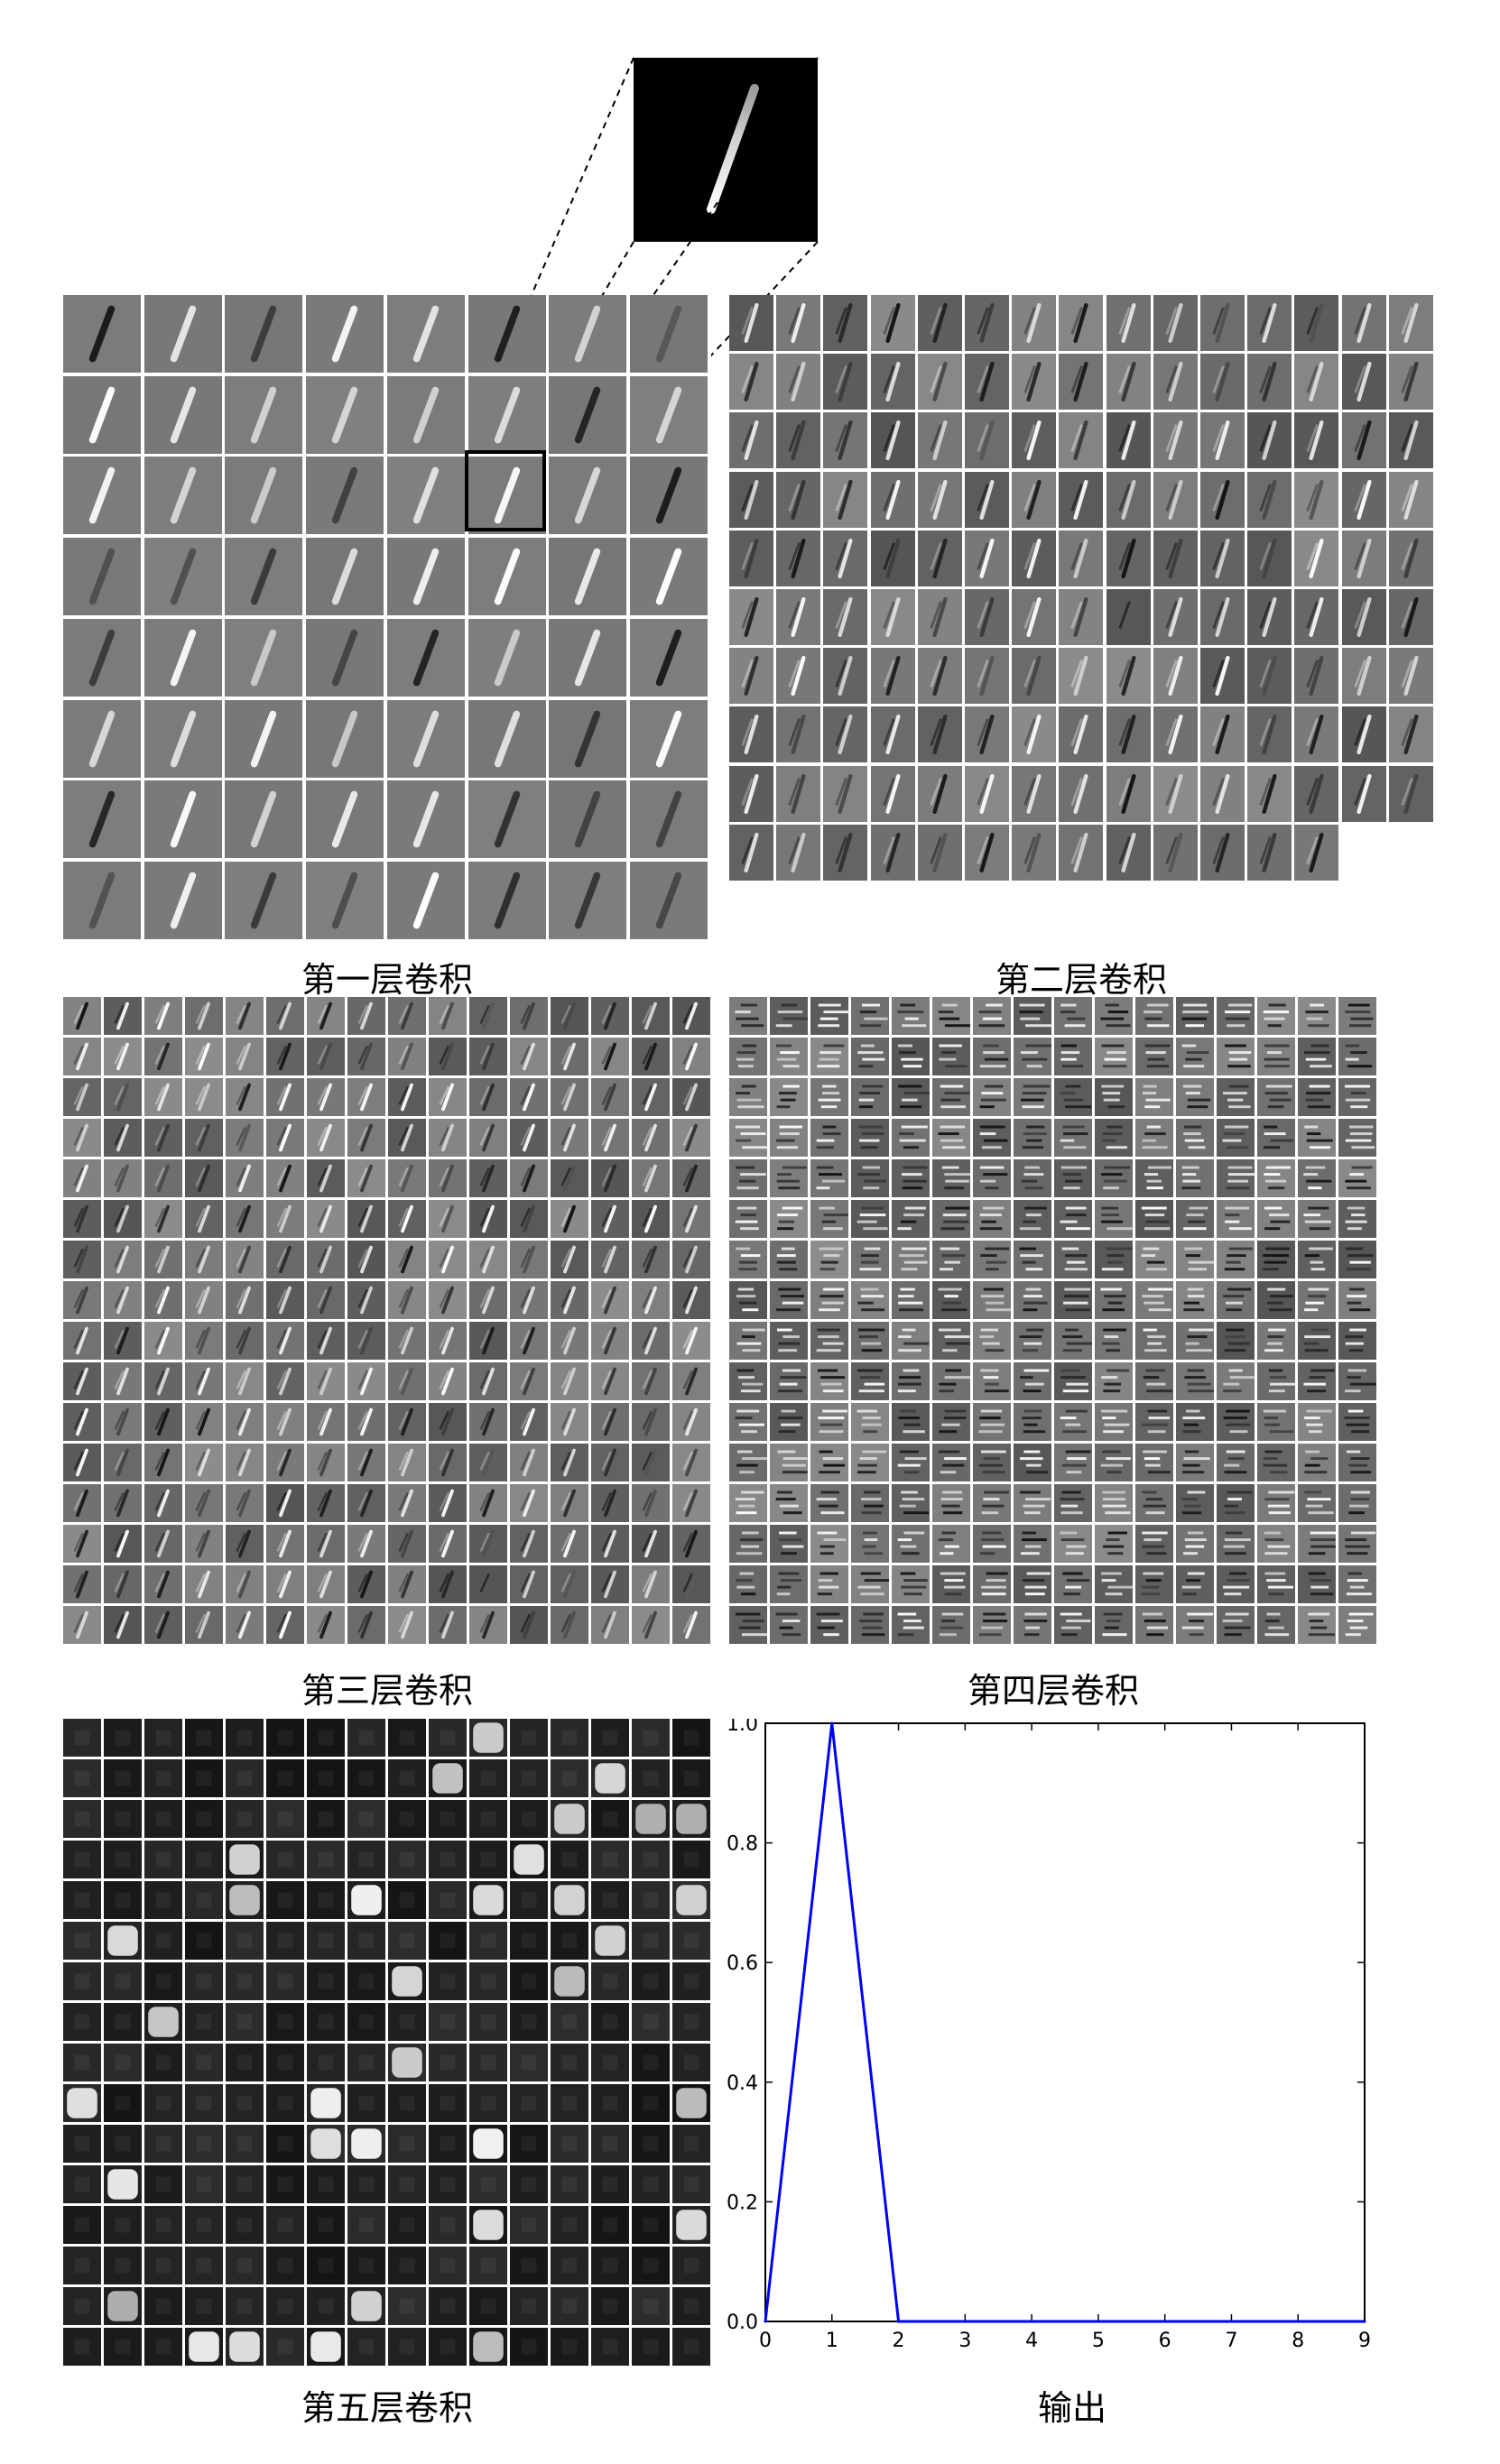  I want to click on x-tick-label: 8, so click(1298, 2341).